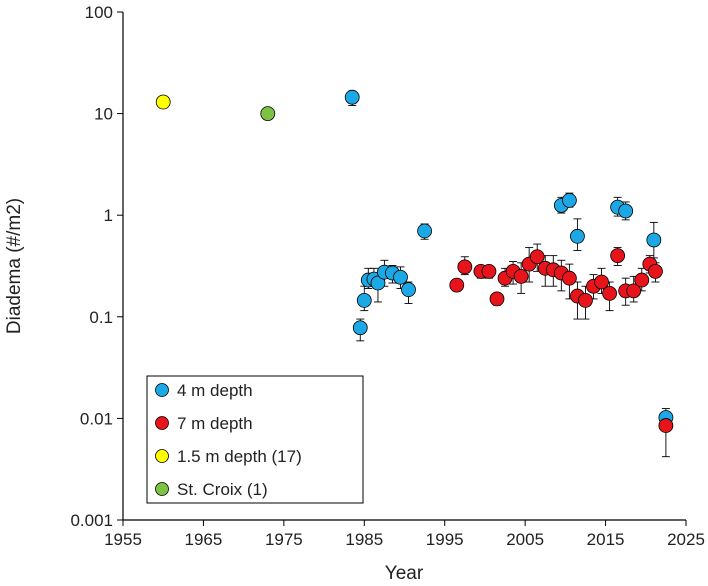  Describe the element at coordinates (525, 539) in the screenshot. I see `x-tick-label-2005: 2005` at that location.